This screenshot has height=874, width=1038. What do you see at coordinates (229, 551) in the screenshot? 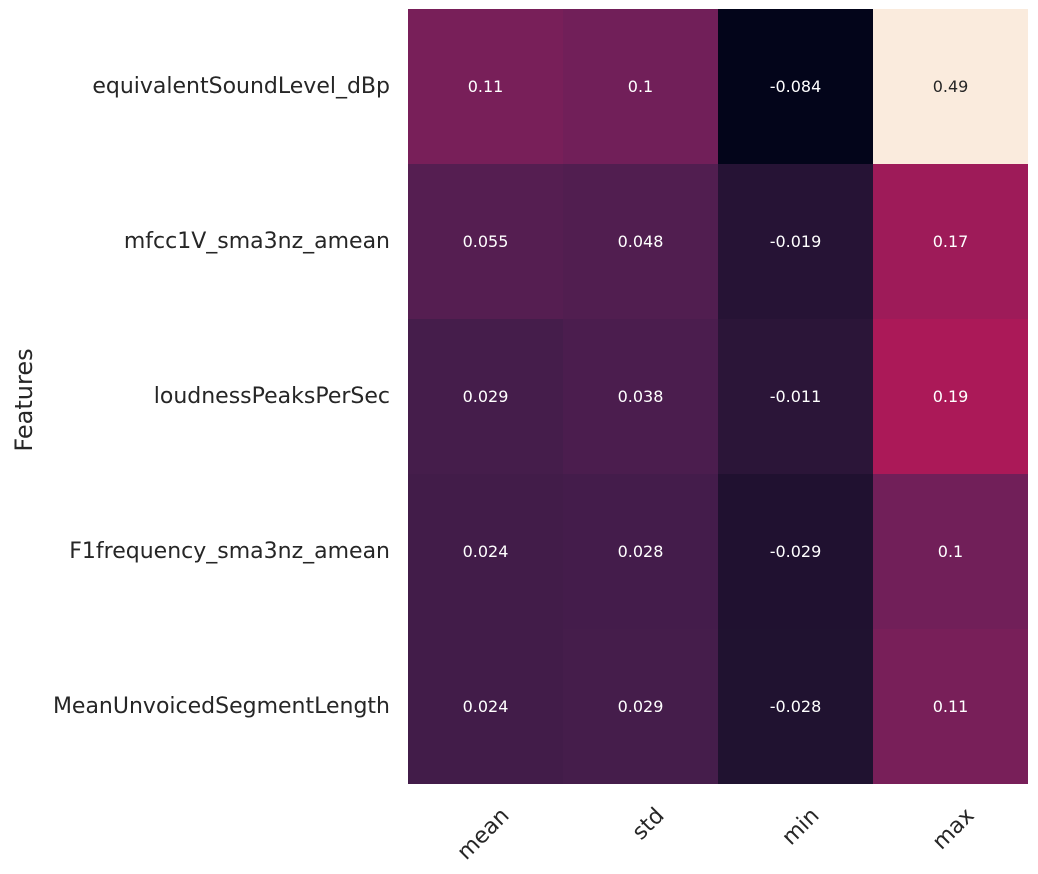
I see `row-tick-label: F1frequency_sma3nz_amean` at bounding box center [229, 551].